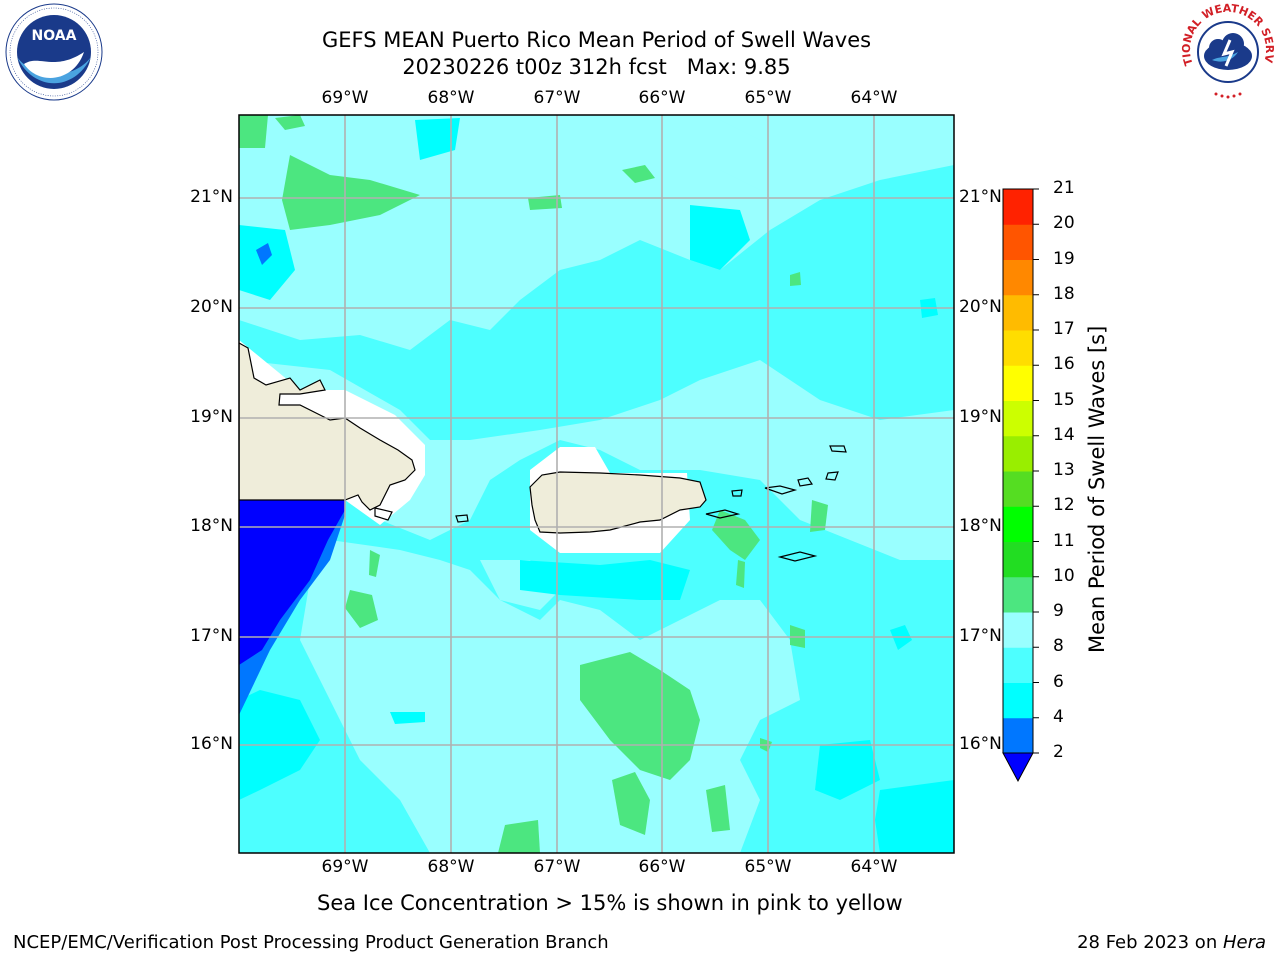 This screenshot has height=960, width=1280. Describe the element at coordinates (1058, 716) in the screenshot. I see `colorbar-tick-label: 4` at that location.